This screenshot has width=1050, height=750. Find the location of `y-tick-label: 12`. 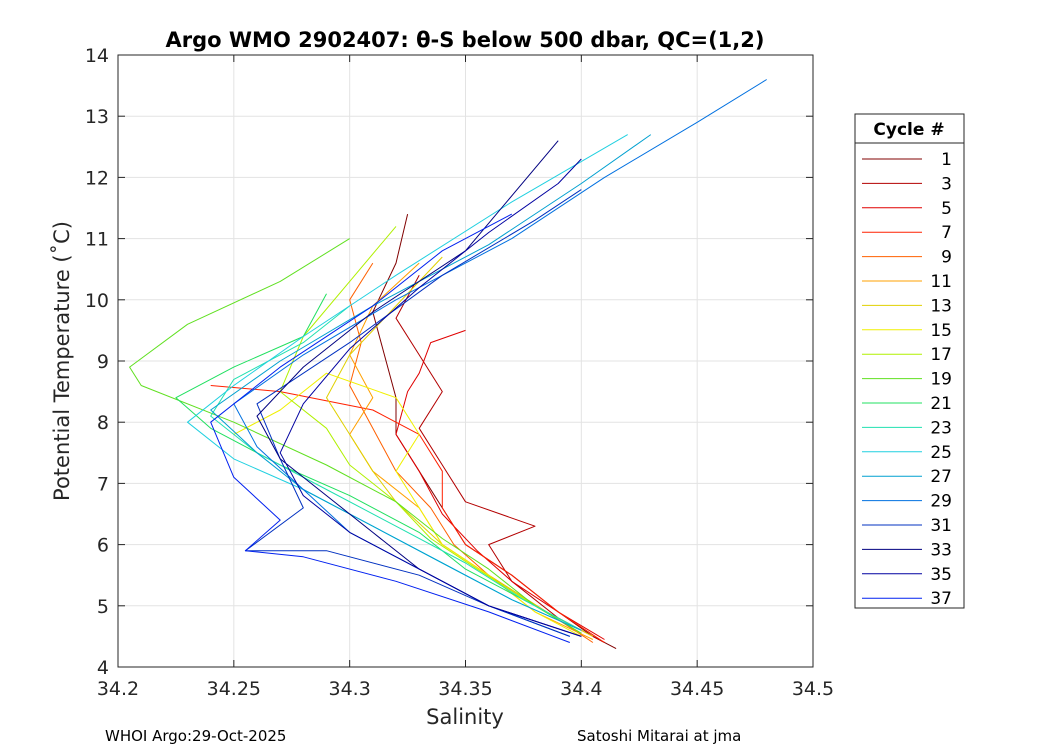

y-tick-label: 12 is located at coordinates (97, 178).